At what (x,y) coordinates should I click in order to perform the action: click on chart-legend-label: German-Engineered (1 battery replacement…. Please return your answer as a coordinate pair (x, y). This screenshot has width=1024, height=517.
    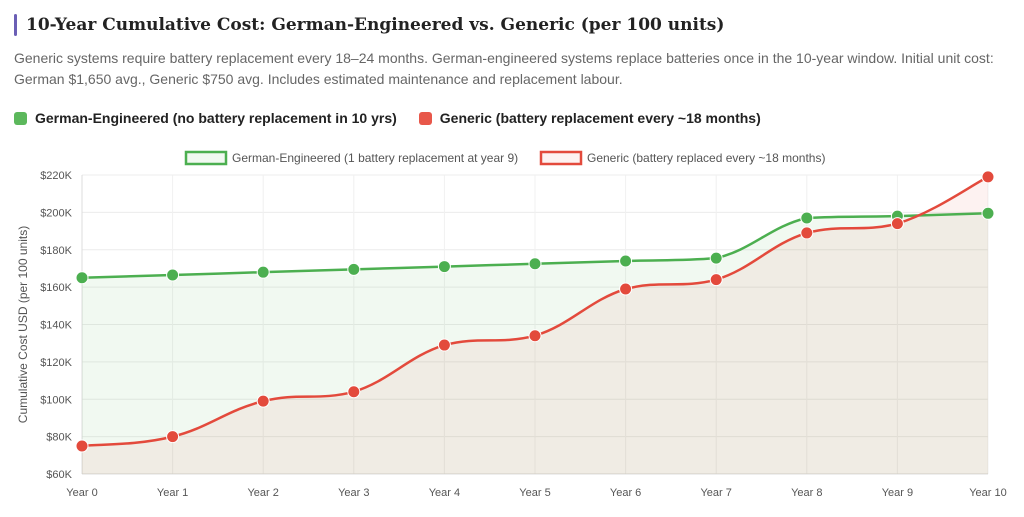
    Looking at the image, I should click on (375, 158).